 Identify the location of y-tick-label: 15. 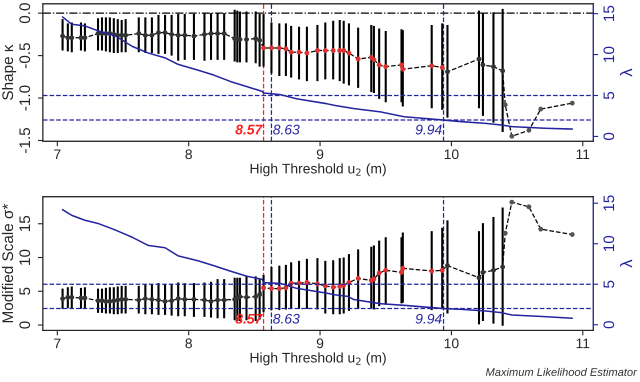
(24, 224).